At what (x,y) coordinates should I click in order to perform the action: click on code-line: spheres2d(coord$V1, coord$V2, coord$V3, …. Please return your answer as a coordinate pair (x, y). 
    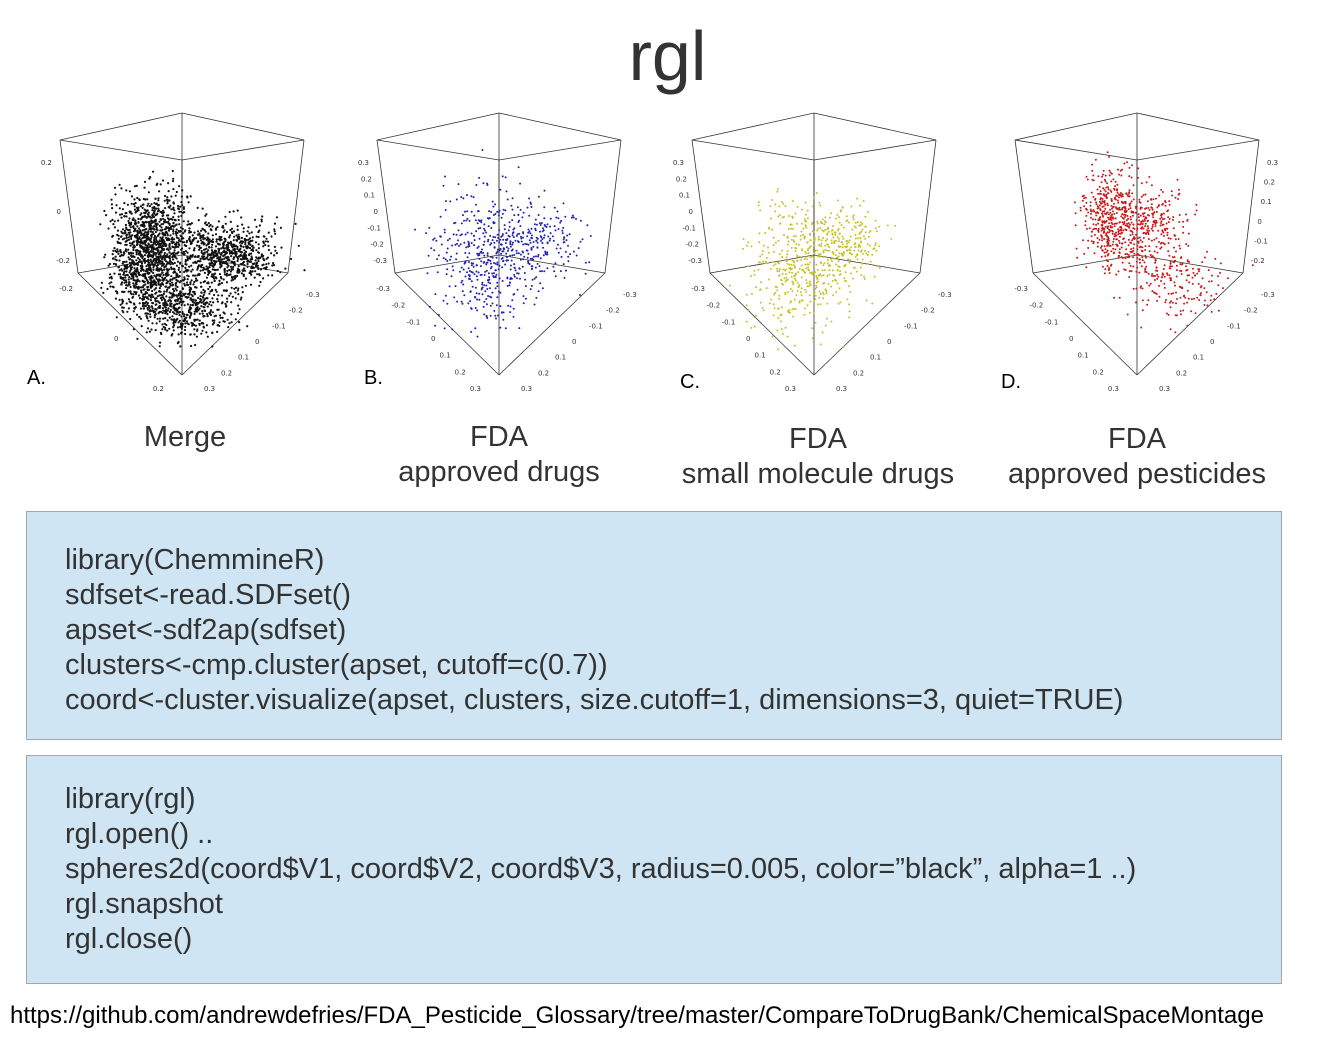
    Looking at the image, I should click on (601, 869).